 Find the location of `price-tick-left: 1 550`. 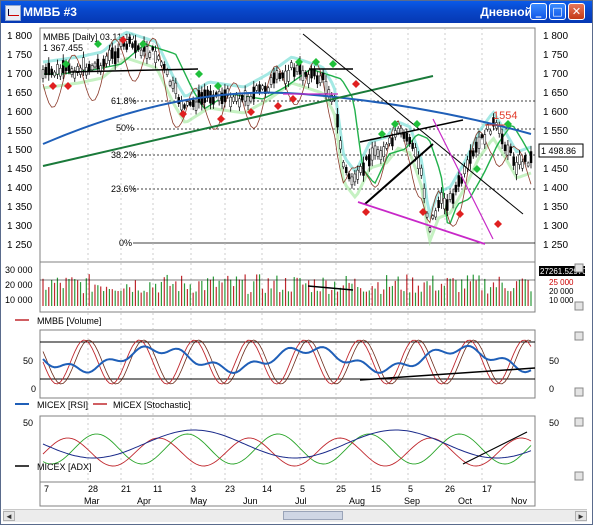

price-tick-left: 1 550 is located at coordinates (19, 131).